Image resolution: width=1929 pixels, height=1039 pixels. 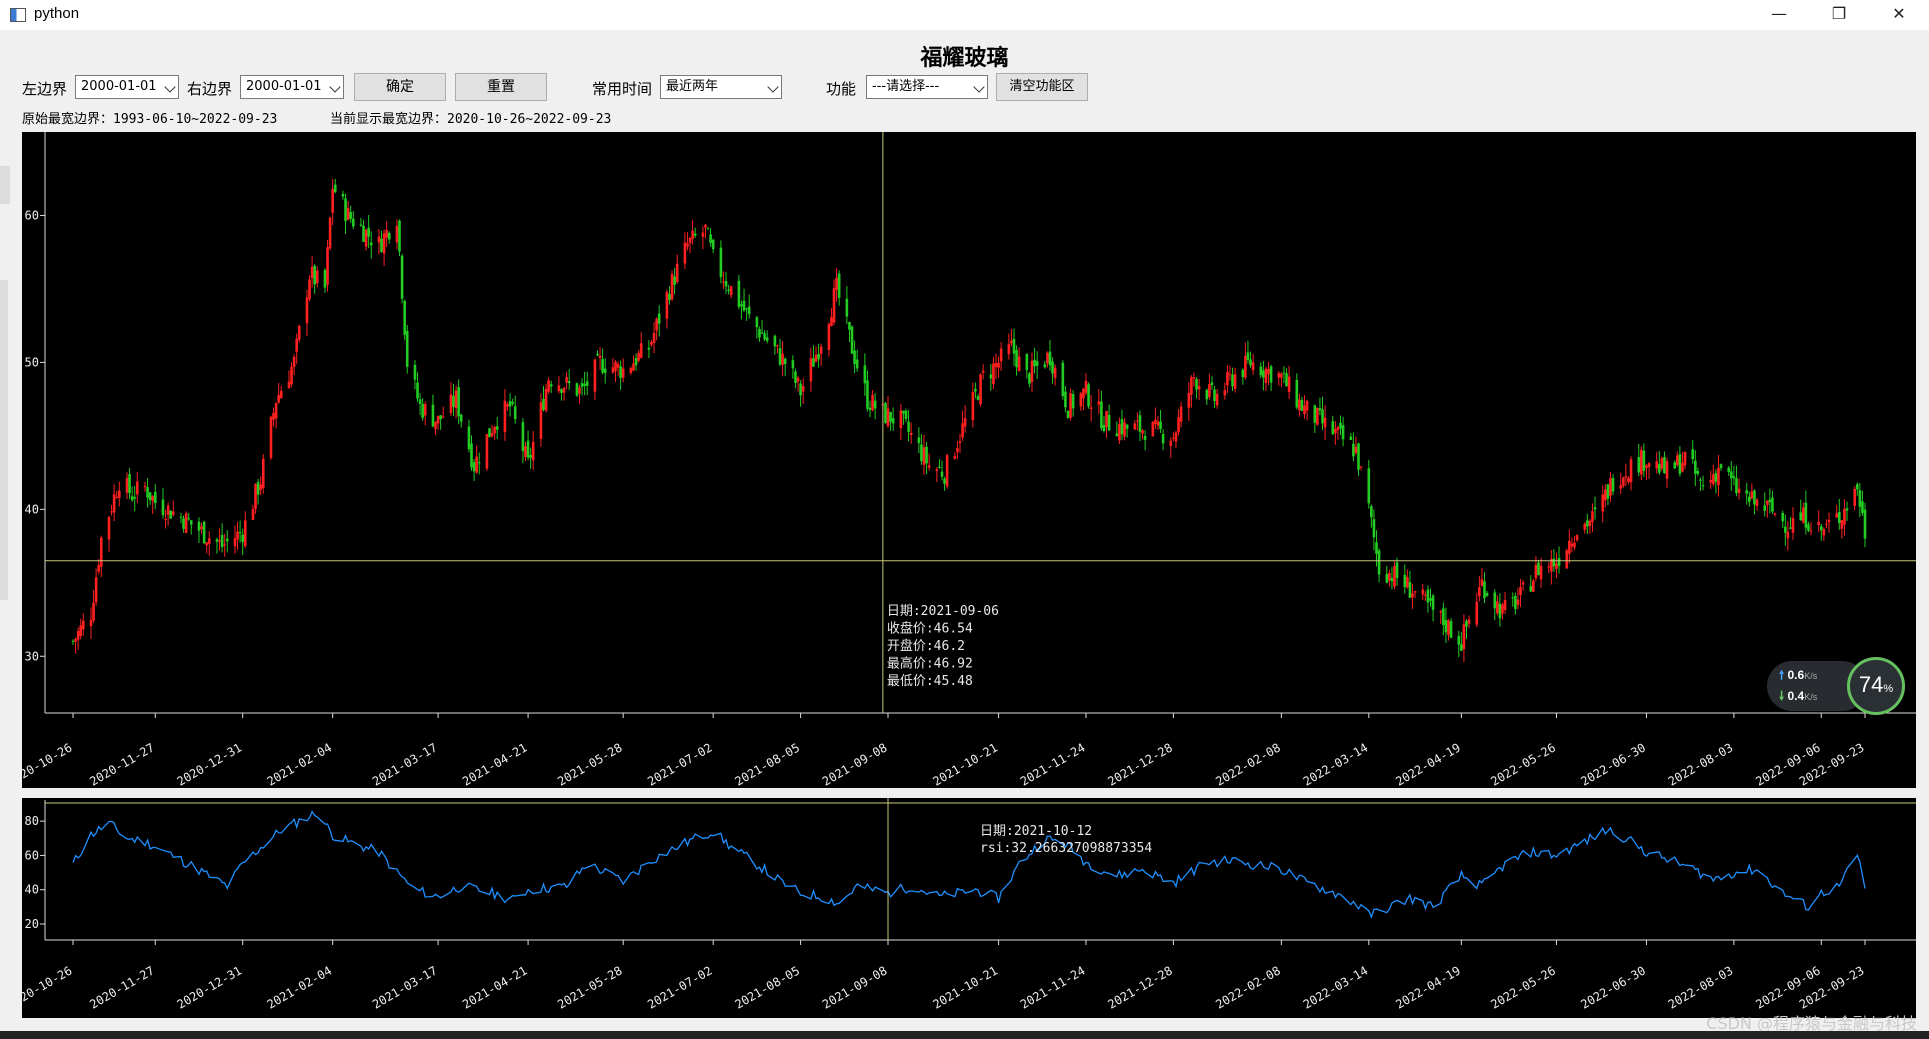 What do you see at coordinates (979, 87) in the screenshot?
I see `chevron-down-icon` at bounding box center [979, 87].